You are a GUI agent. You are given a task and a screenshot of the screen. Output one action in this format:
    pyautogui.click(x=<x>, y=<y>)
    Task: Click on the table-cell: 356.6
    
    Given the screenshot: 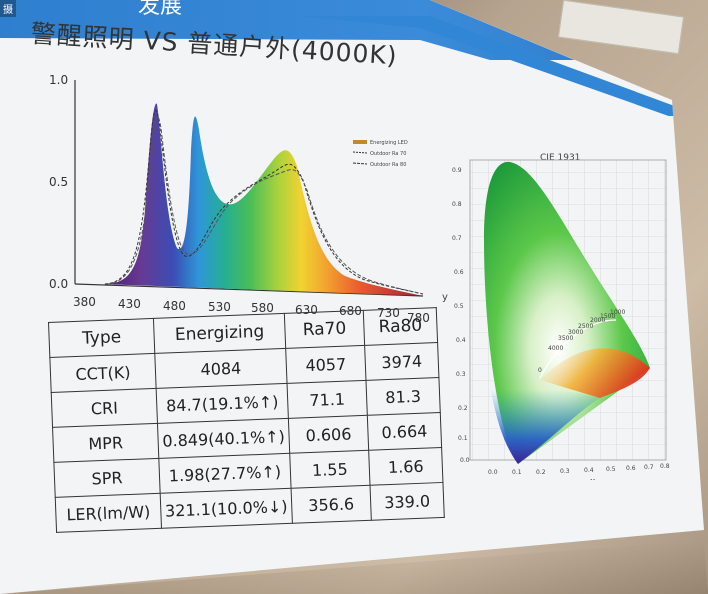 What is the action you would take?
    pyautogui.click(x=331, y=504)
    